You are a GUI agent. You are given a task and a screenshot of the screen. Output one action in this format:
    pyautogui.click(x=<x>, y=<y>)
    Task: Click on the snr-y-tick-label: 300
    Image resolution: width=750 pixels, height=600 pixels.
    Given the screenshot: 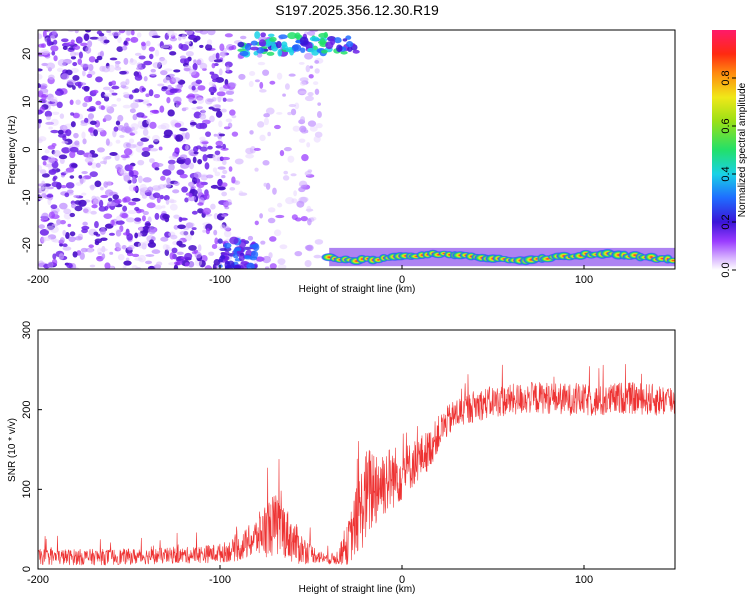 What is the action you would take?
    pyautogui.click(x=27, y=330)
    